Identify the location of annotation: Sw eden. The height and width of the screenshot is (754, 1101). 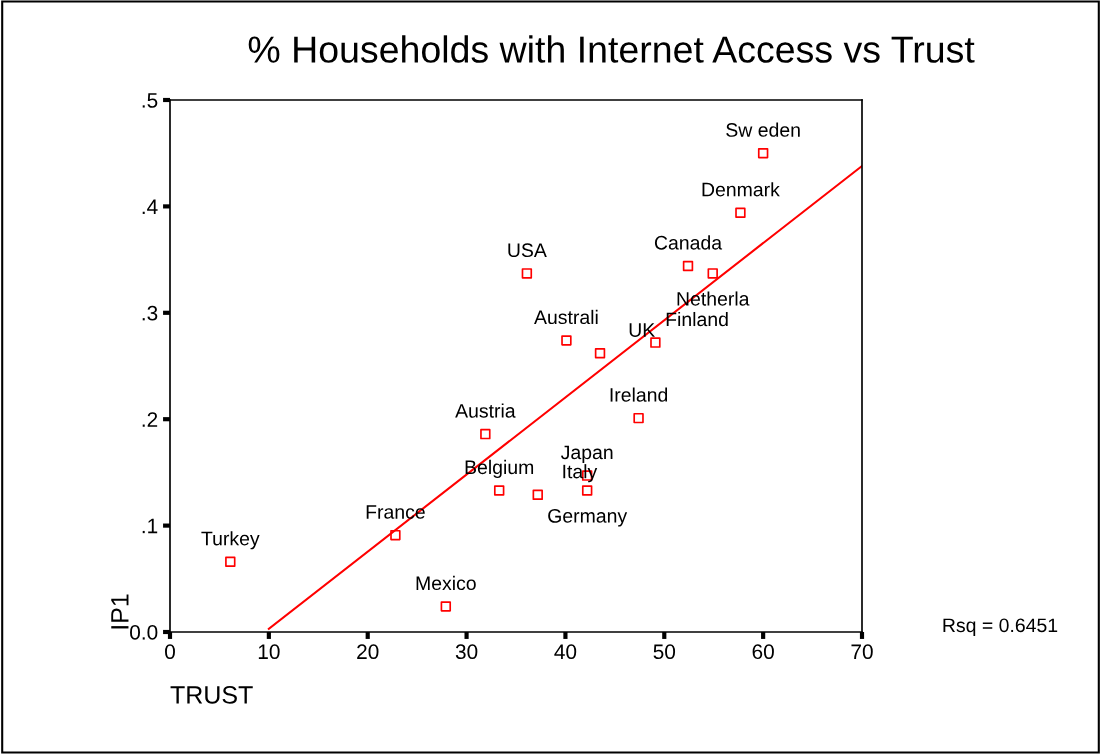
(763, 129).